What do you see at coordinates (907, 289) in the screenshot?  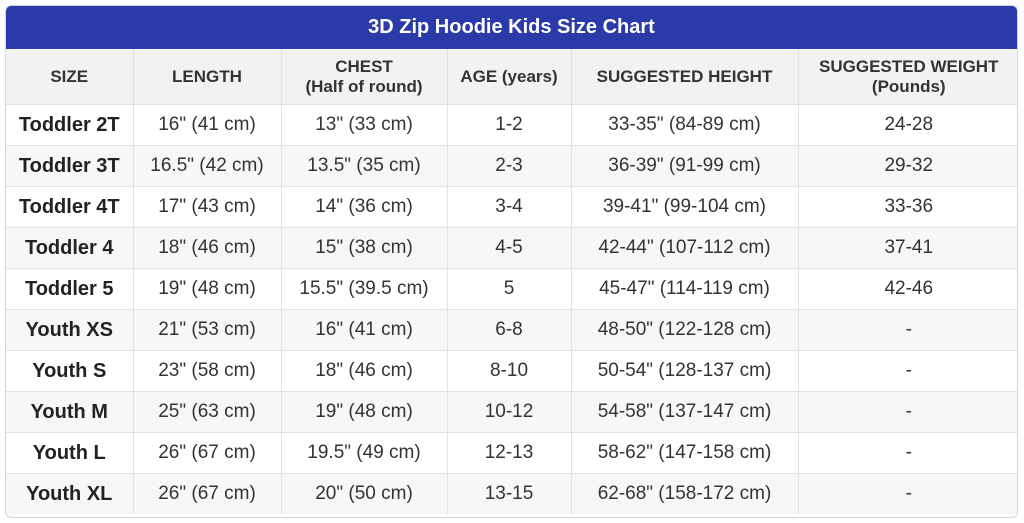 I see `weight-cell: 42-46` at bounding box center [907, 289].